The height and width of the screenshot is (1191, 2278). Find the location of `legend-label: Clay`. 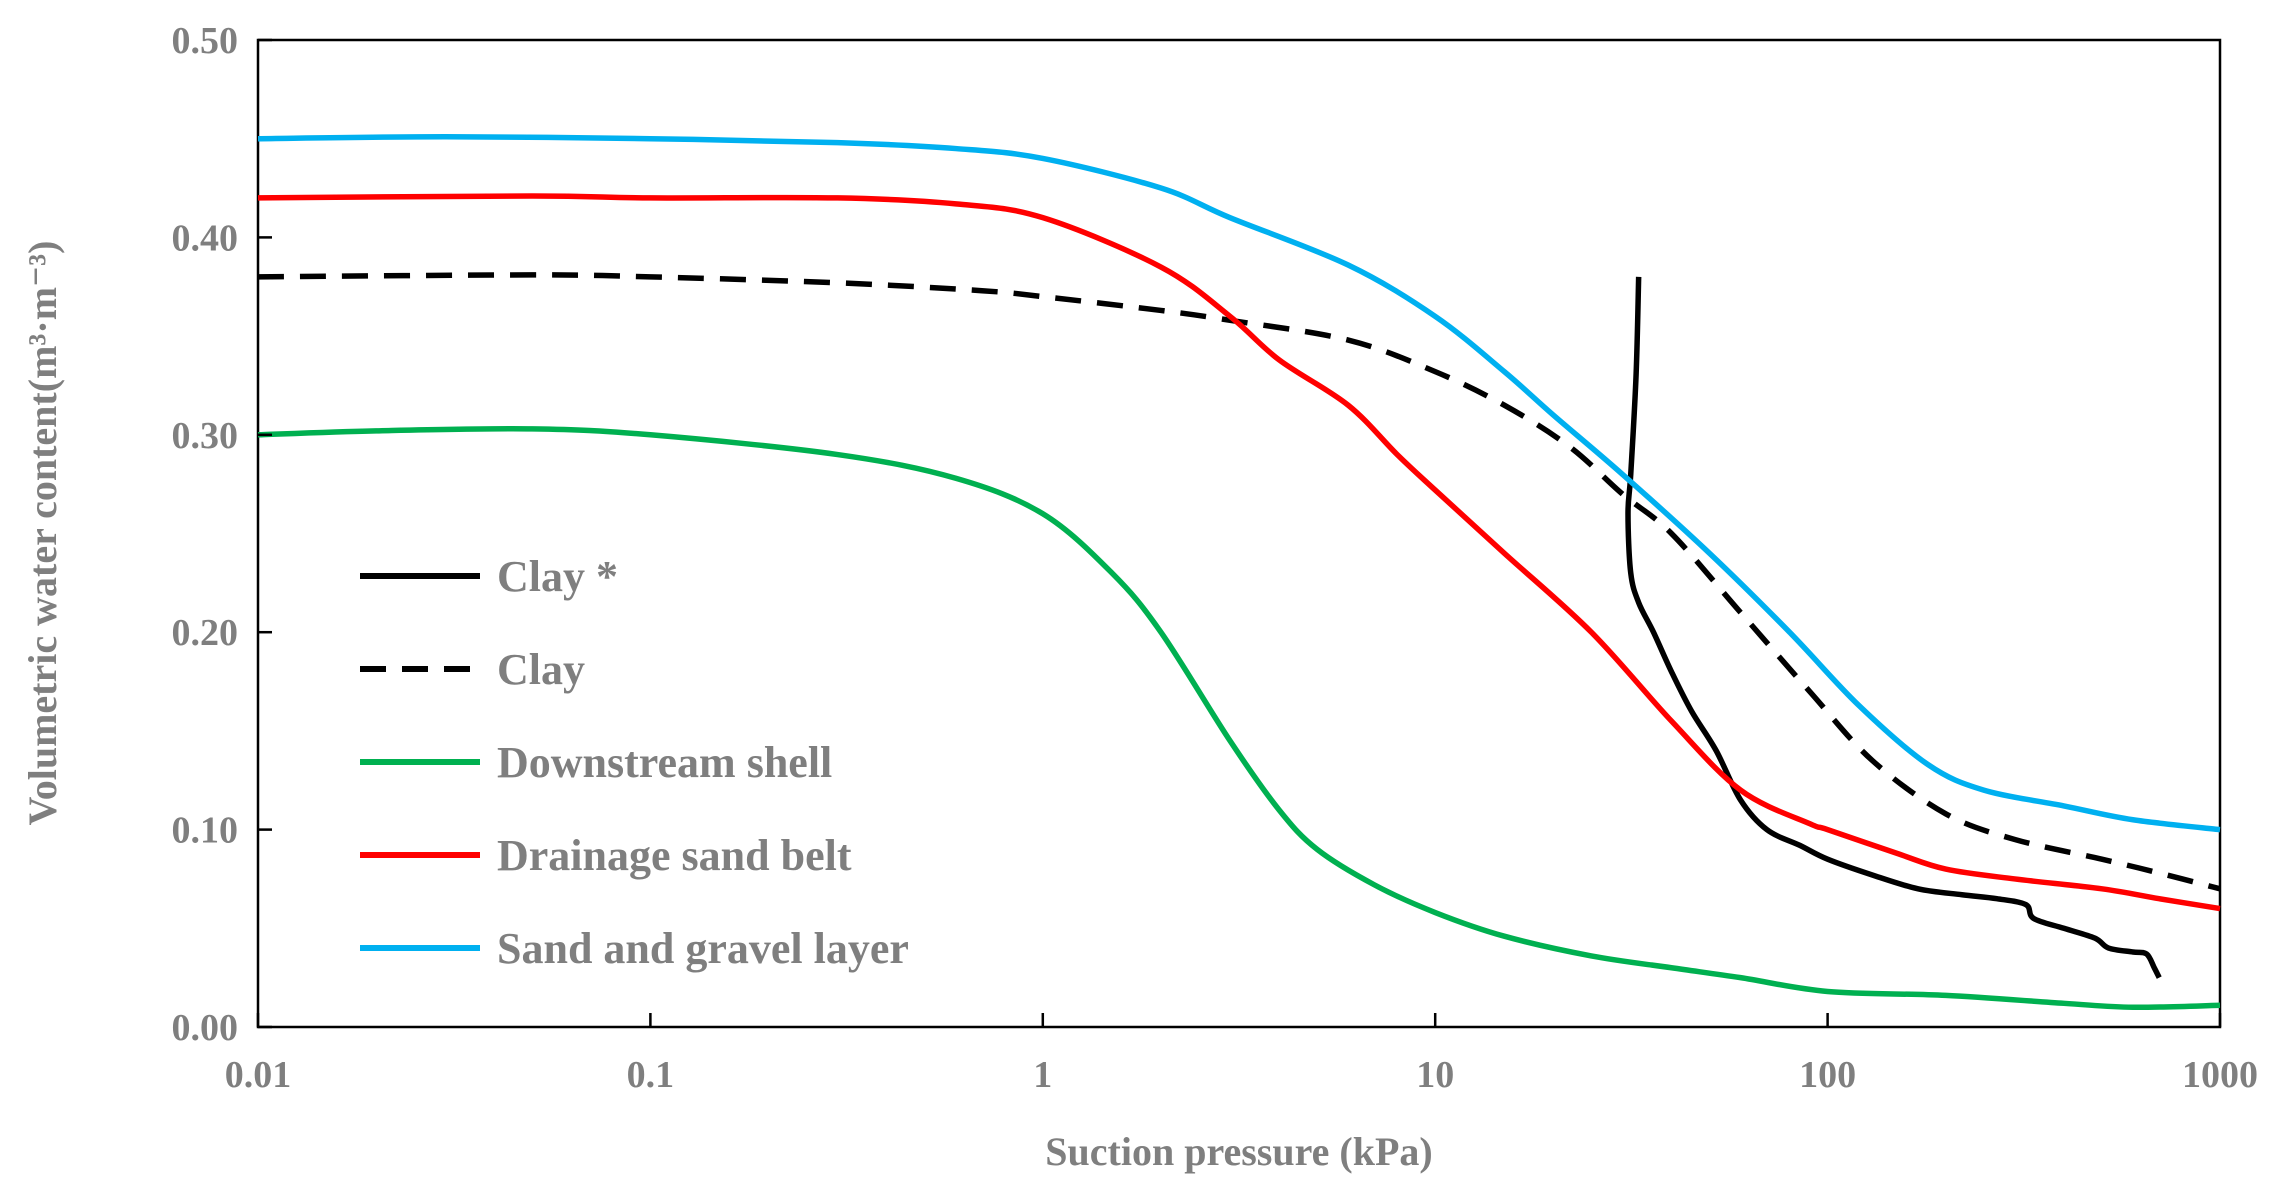

legend-label: Clay is located at coordinates (541, 669).